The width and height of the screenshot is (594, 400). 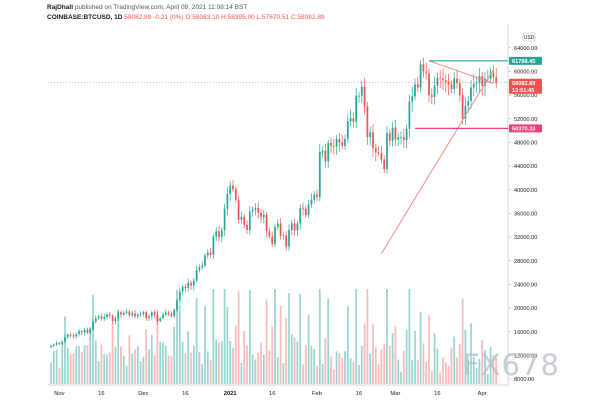 I want to click on currency-box, so click(x=529, y=37).